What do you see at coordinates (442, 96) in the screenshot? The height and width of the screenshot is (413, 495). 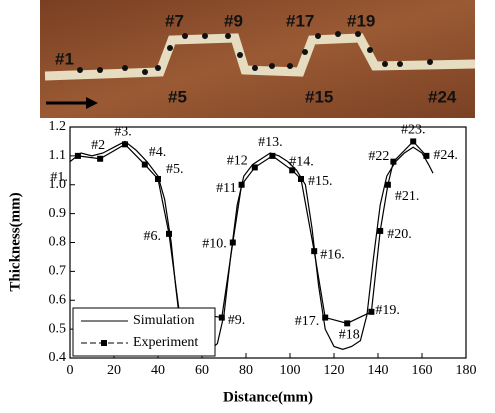 I see `photo-label: #24` at bounding box center [442, 96].